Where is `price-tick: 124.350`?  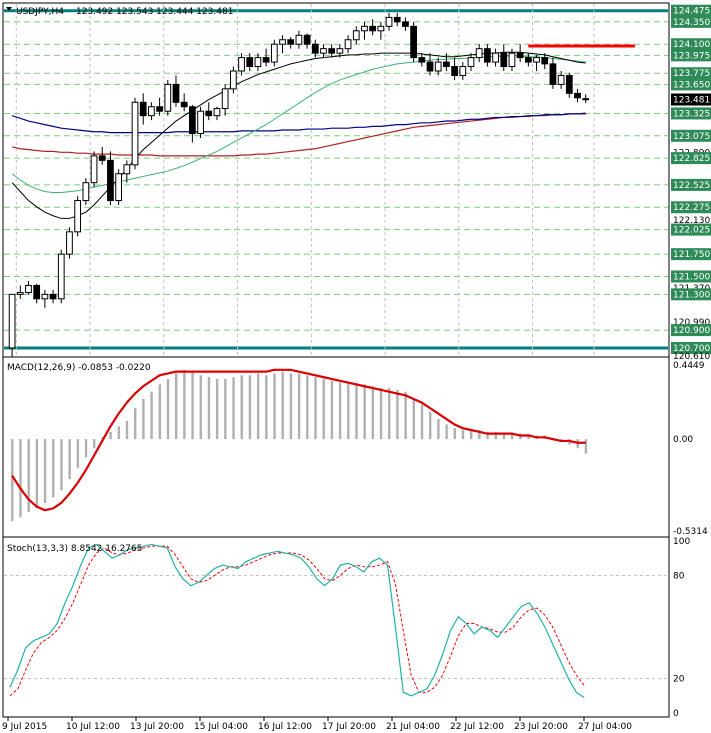
price-tick: 124.350 is located at coordinates (691, 21).